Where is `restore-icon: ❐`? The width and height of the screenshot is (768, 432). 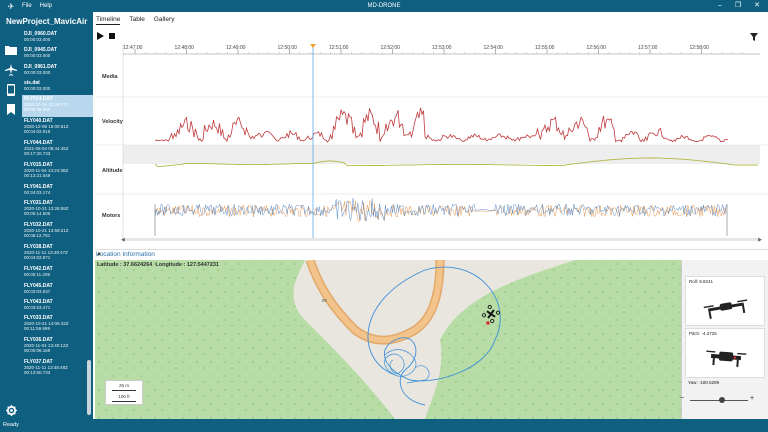
restore-icon: ❐ is located at coordinates (738, 5).